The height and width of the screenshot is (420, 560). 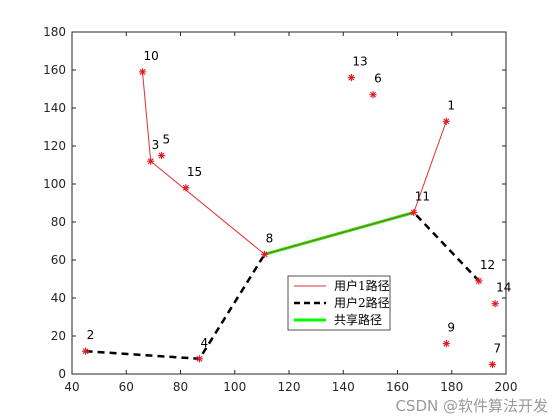 What do you see at coordinates (54, 108) in the screenshot?
I see `y-tick-label: 140` at bounding box center [54, 108].